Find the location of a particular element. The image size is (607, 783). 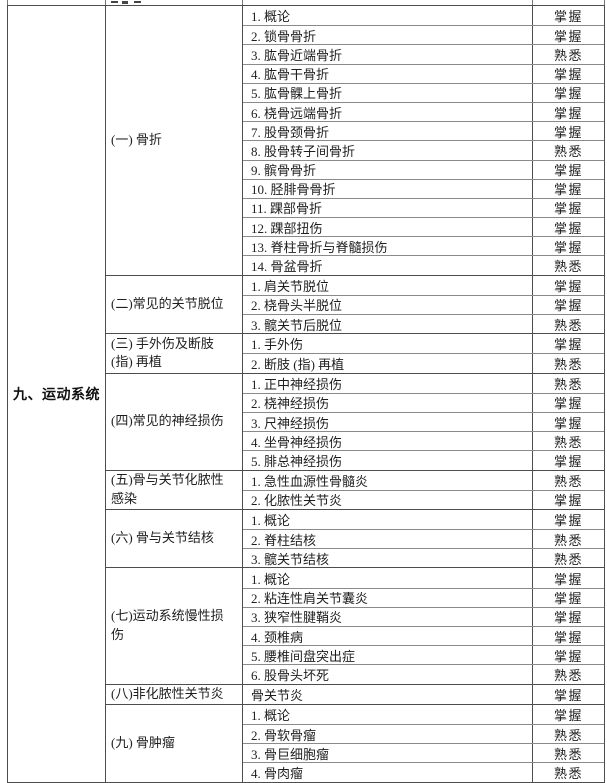

item-row: 3. 骨巨细胞瘤 熟悉 is located at coordinates (423, 753).